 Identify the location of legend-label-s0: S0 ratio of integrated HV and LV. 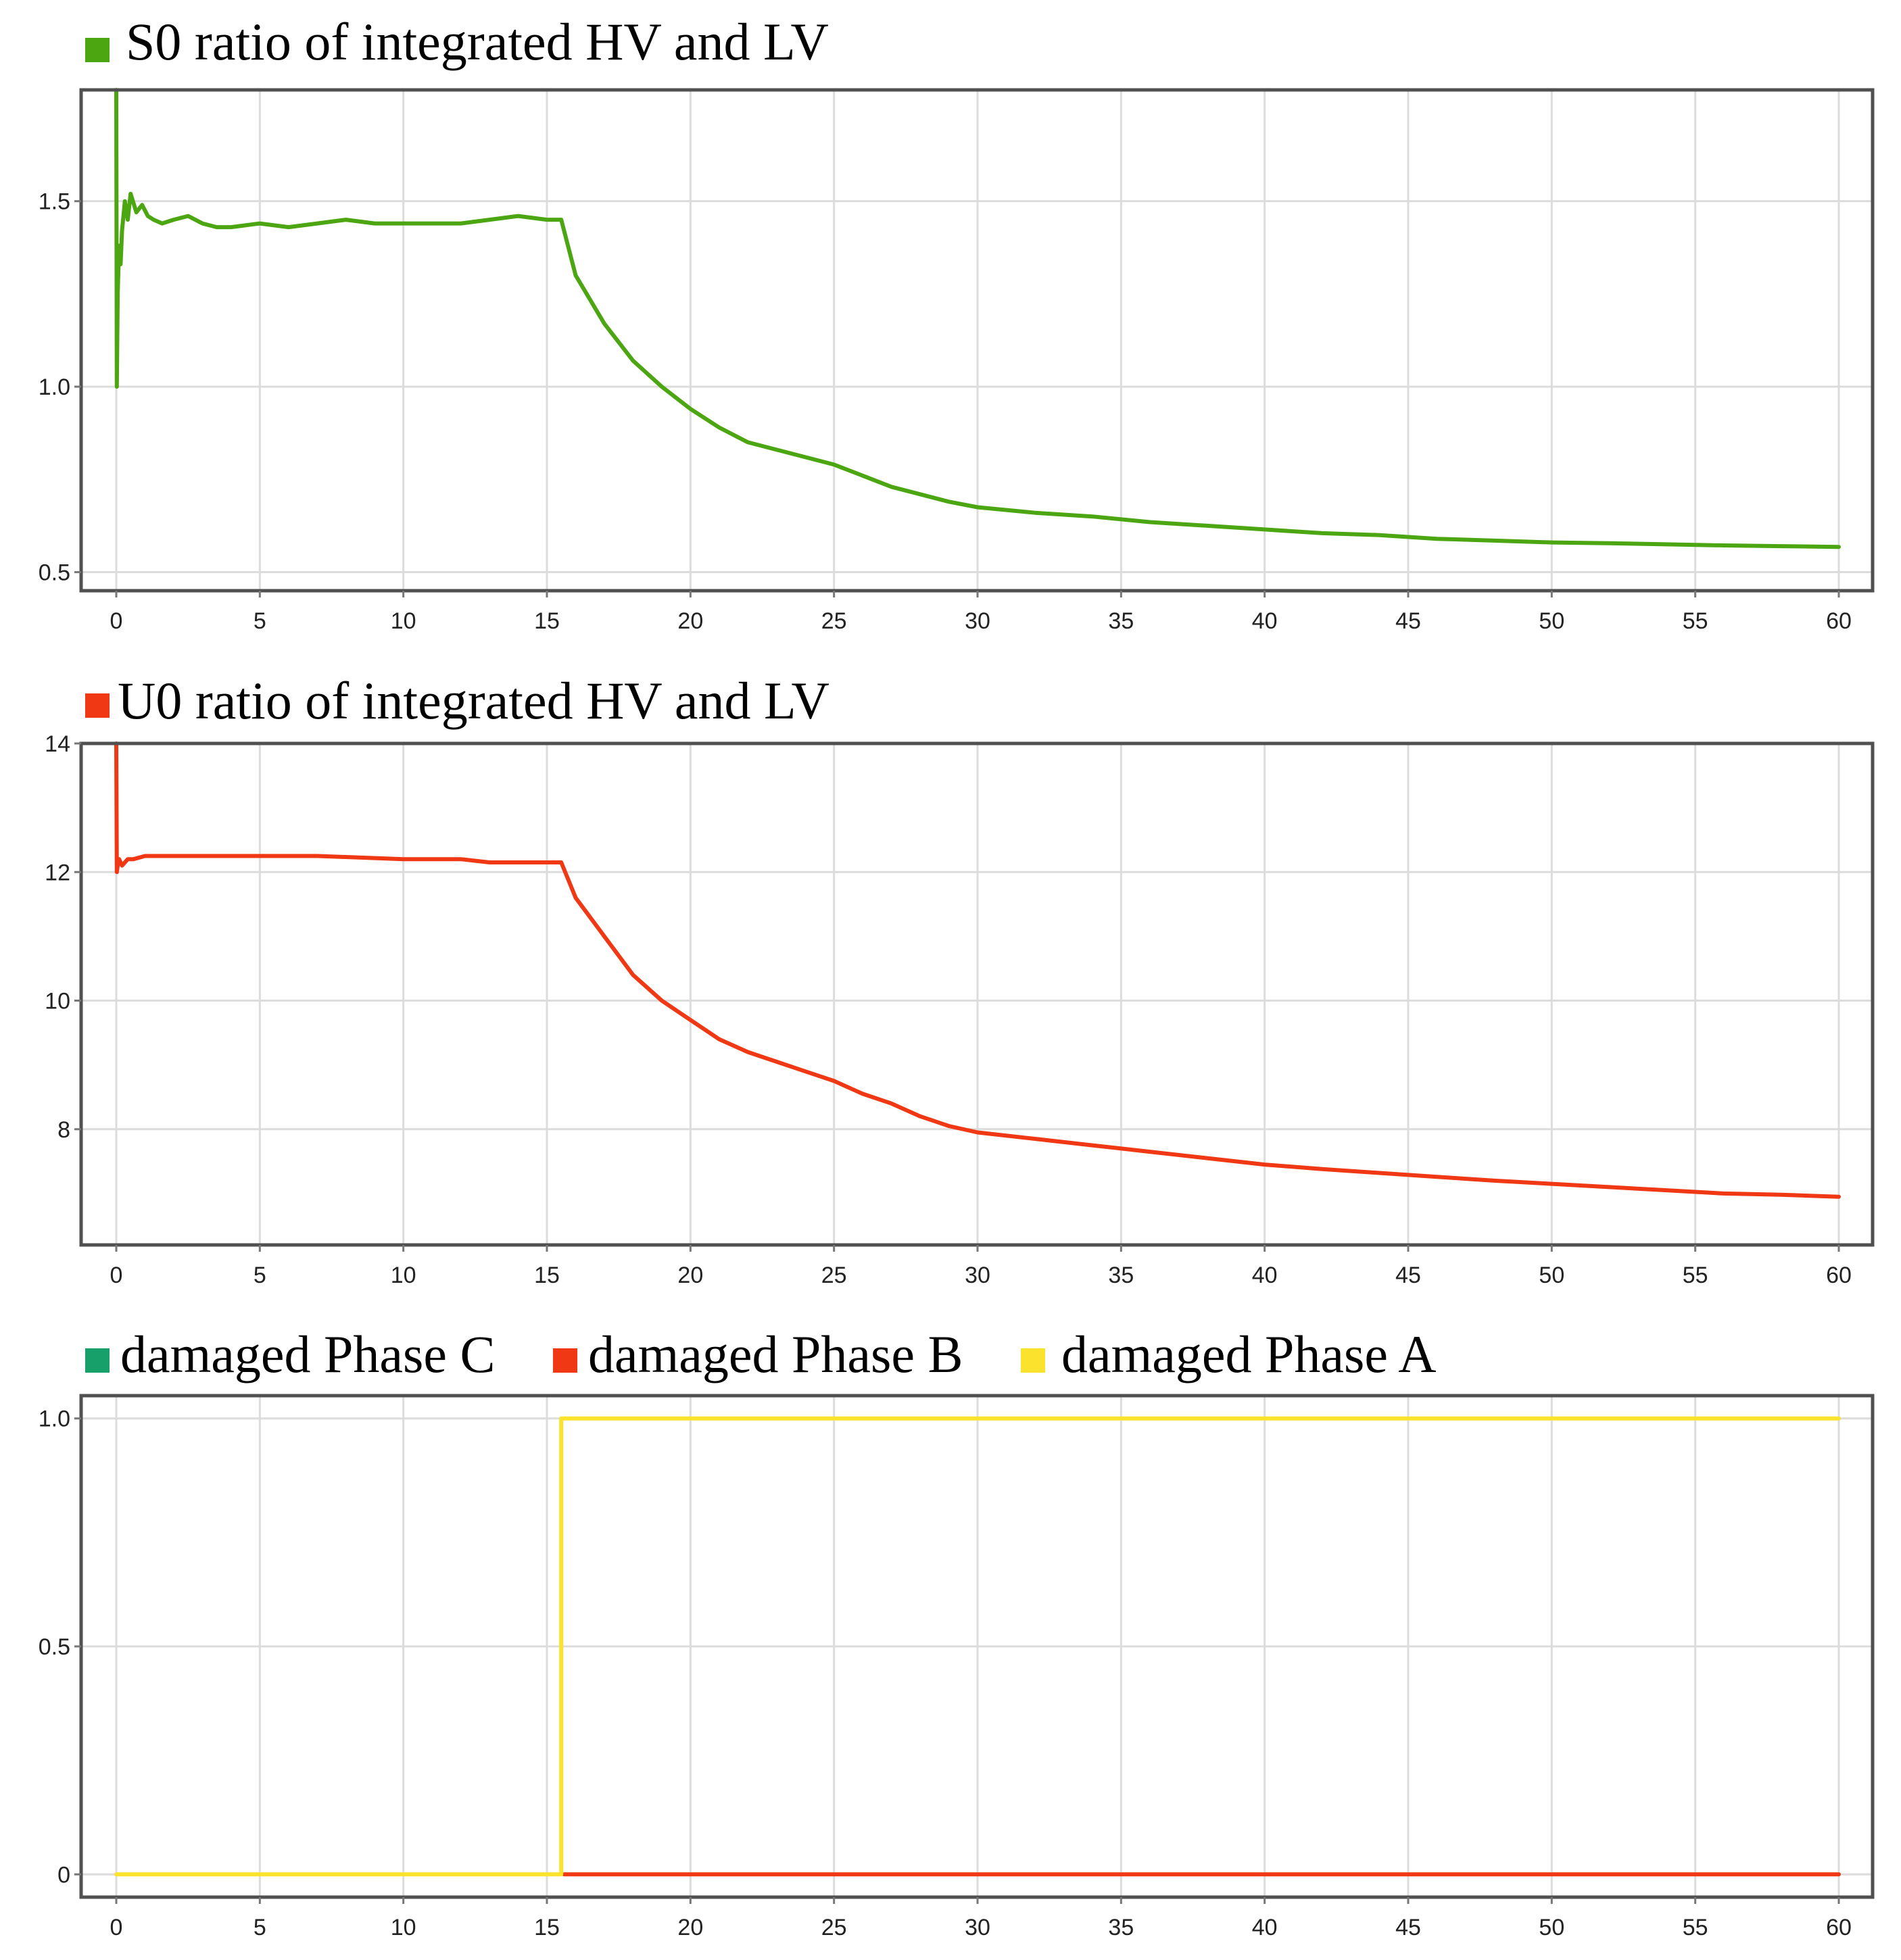
(477, 41).